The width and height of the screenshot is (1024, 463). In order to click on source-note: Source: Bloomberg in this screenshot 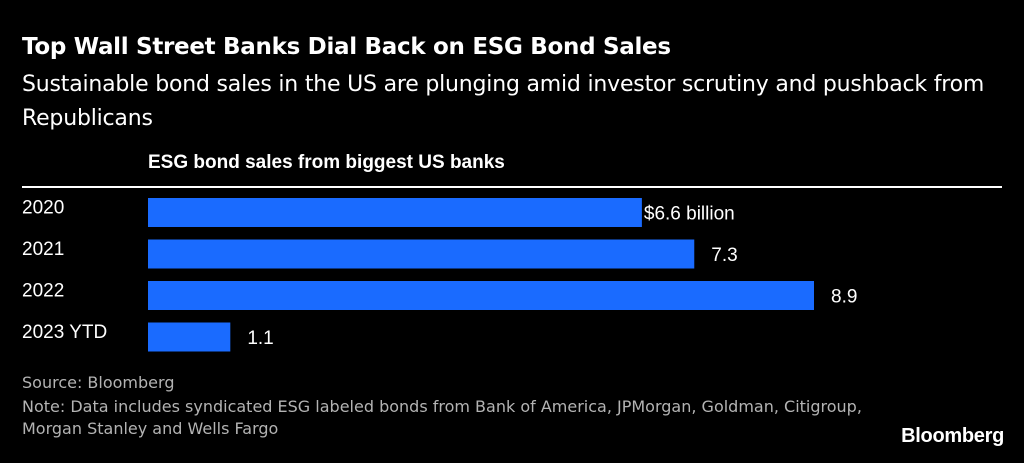, I will do `click(98, 382)`.